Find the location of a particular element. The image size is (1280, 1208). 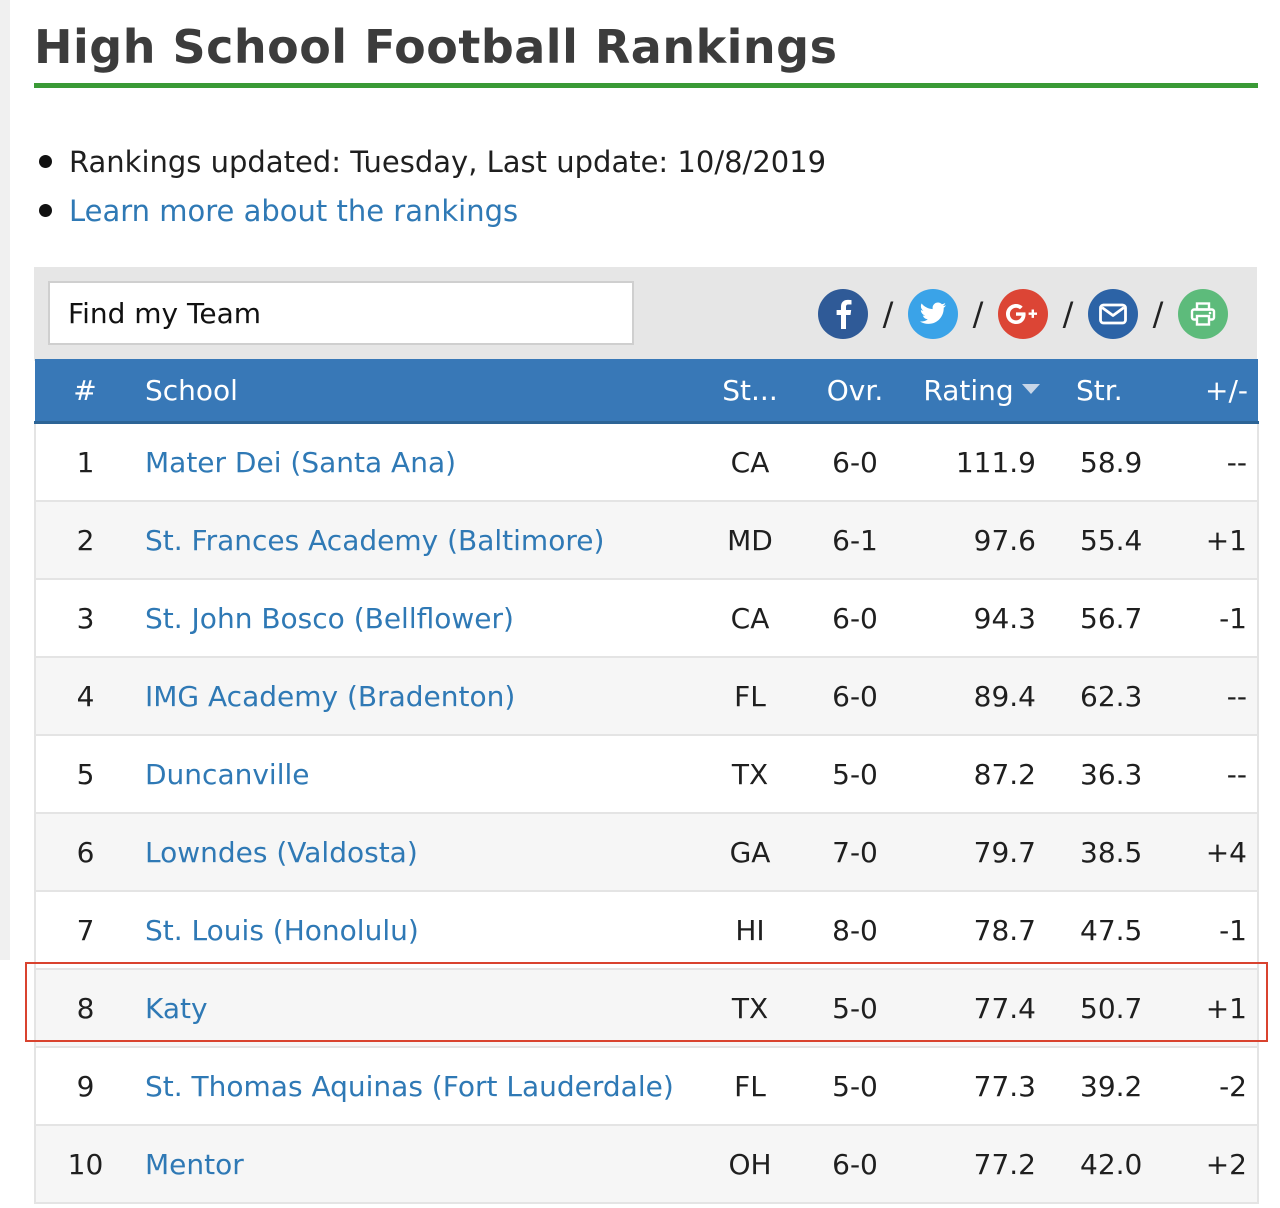

header-rank: # is located at coordinates (85, 391).